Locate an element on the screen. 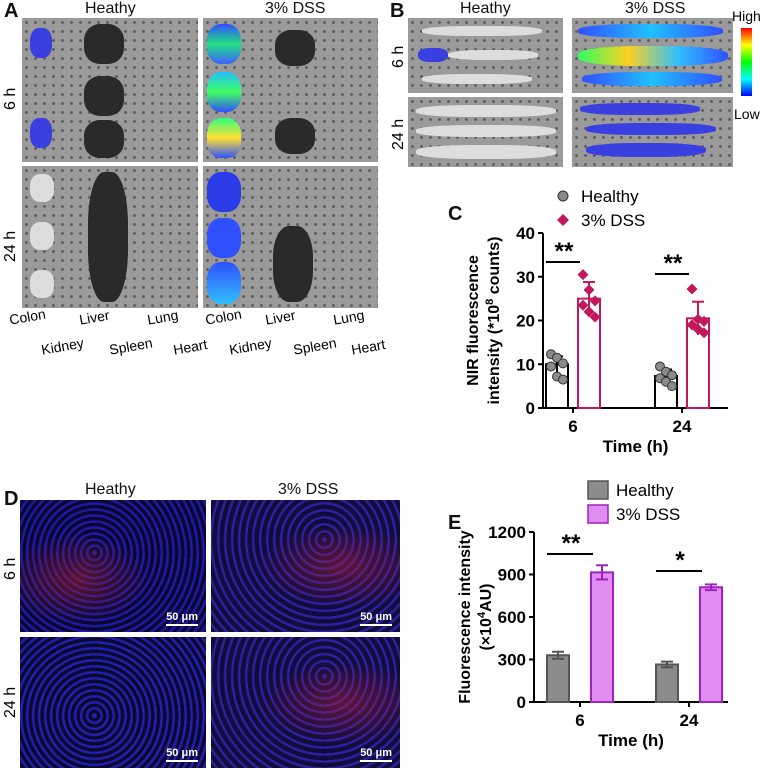 The width and height of the screenshot is (766, 769). ivis-image-dss-24h is located at coordinates (290, 237).